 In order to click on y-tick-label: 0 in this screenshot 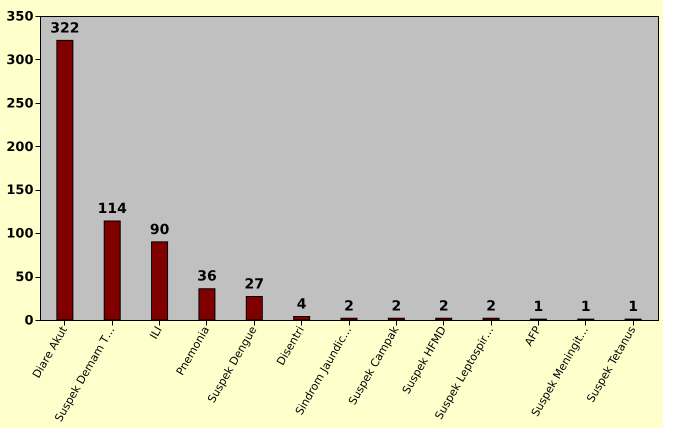, I will do `click(29, 321)`.